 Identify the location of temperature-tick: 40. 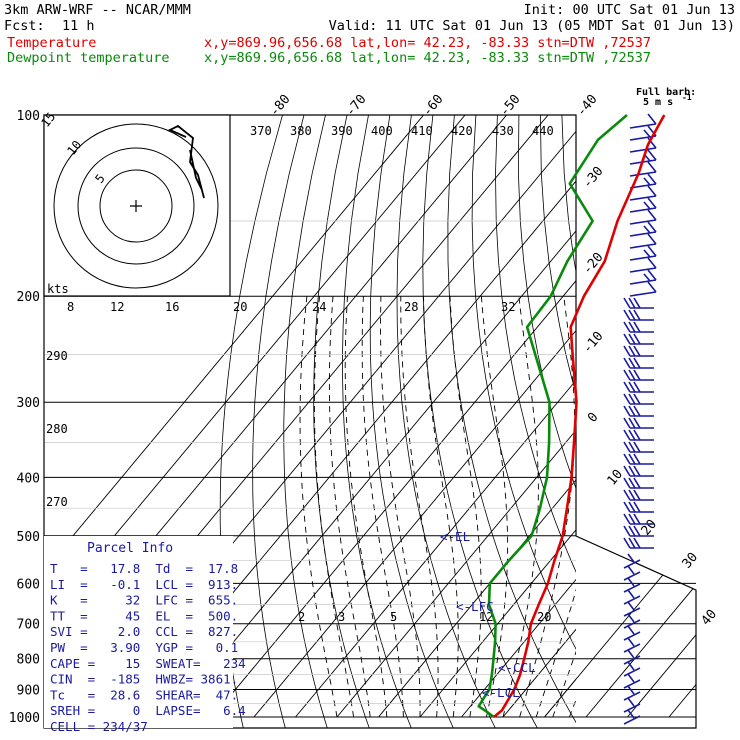
(710, 618).